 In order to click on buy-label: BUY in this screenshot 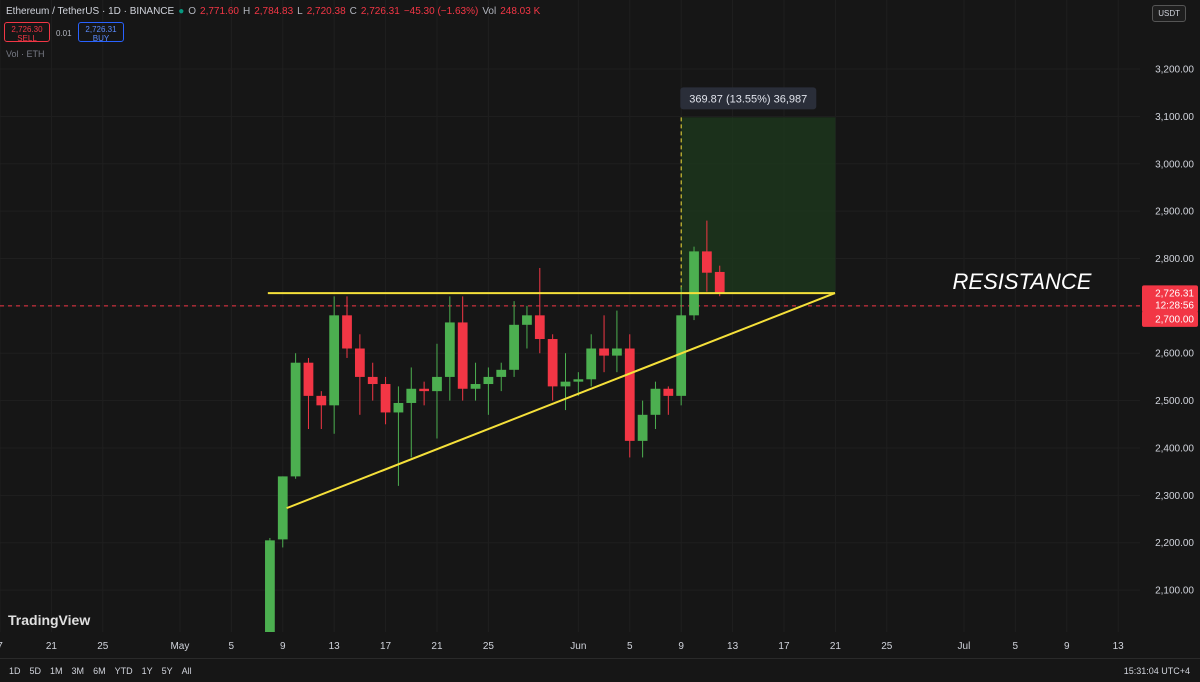, I will do `click(101, 38)`.